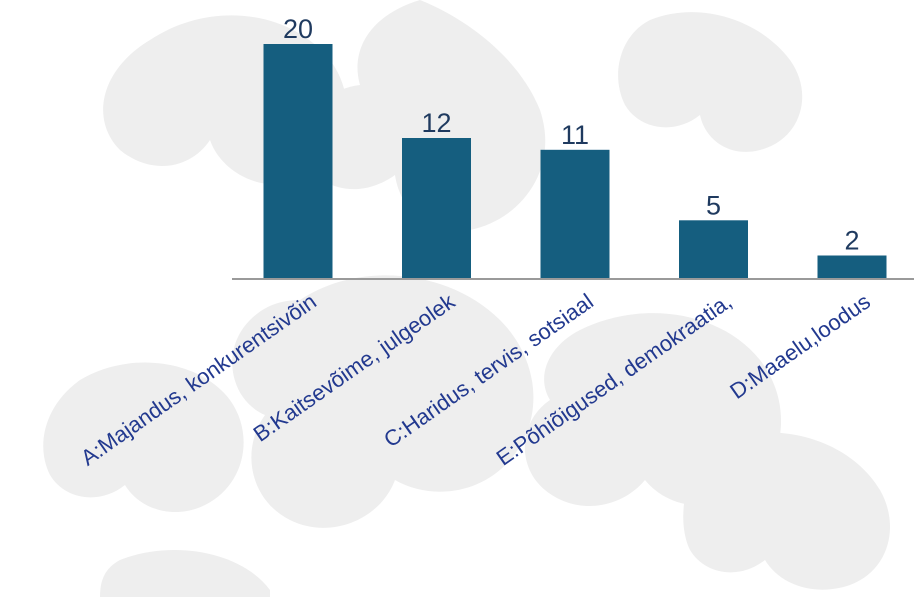  I want to click on value-label-2: 12, so click(436, 123).